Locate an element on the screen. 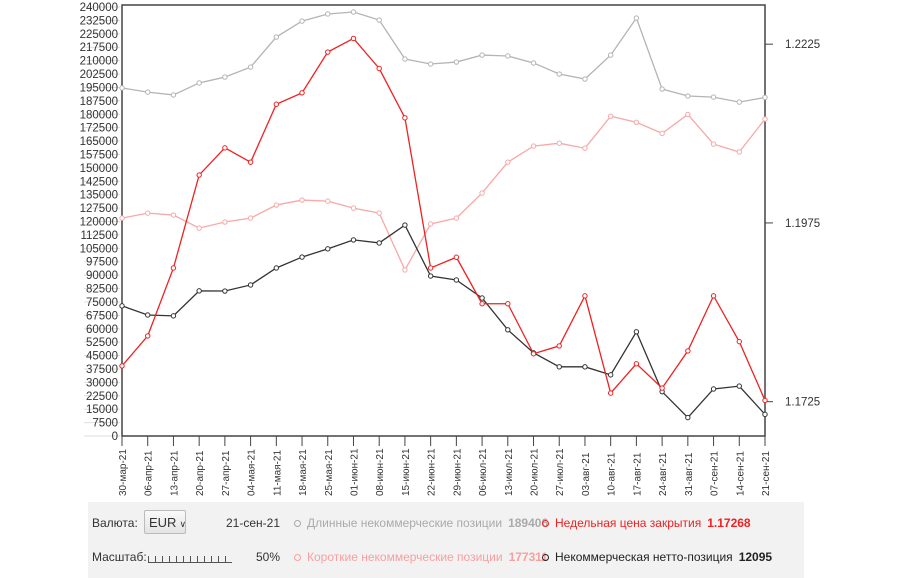  series-line is located at coordinates (443, 57).